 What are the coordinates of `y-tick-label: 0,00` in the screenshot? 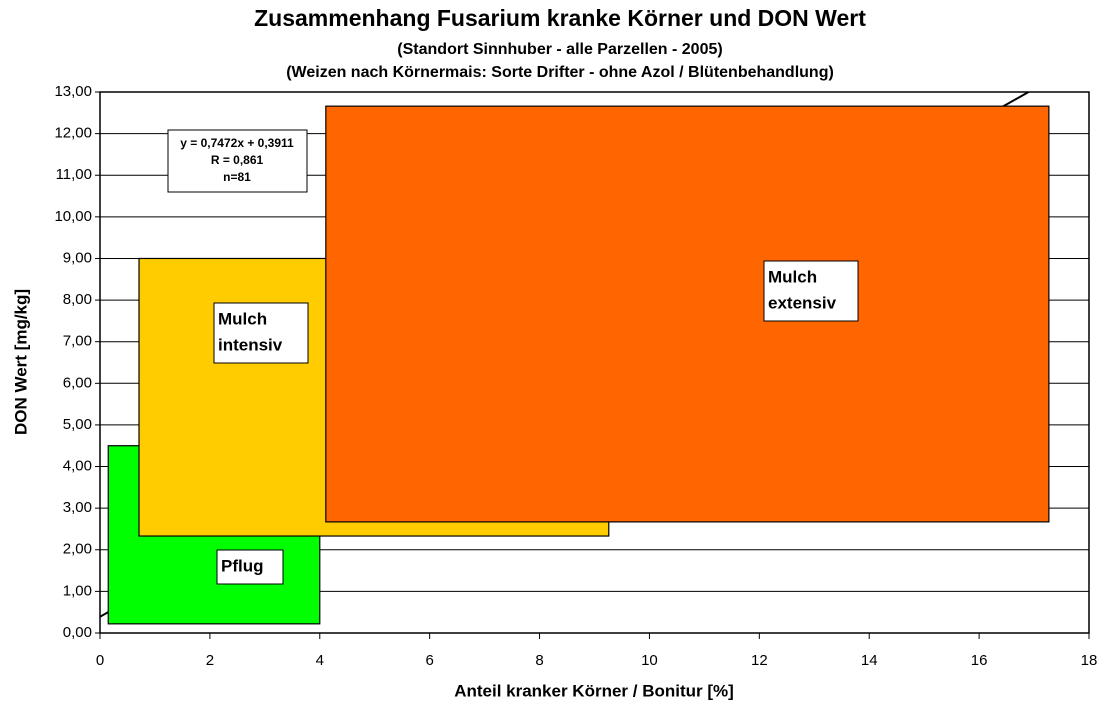 It's located at (77, 632).